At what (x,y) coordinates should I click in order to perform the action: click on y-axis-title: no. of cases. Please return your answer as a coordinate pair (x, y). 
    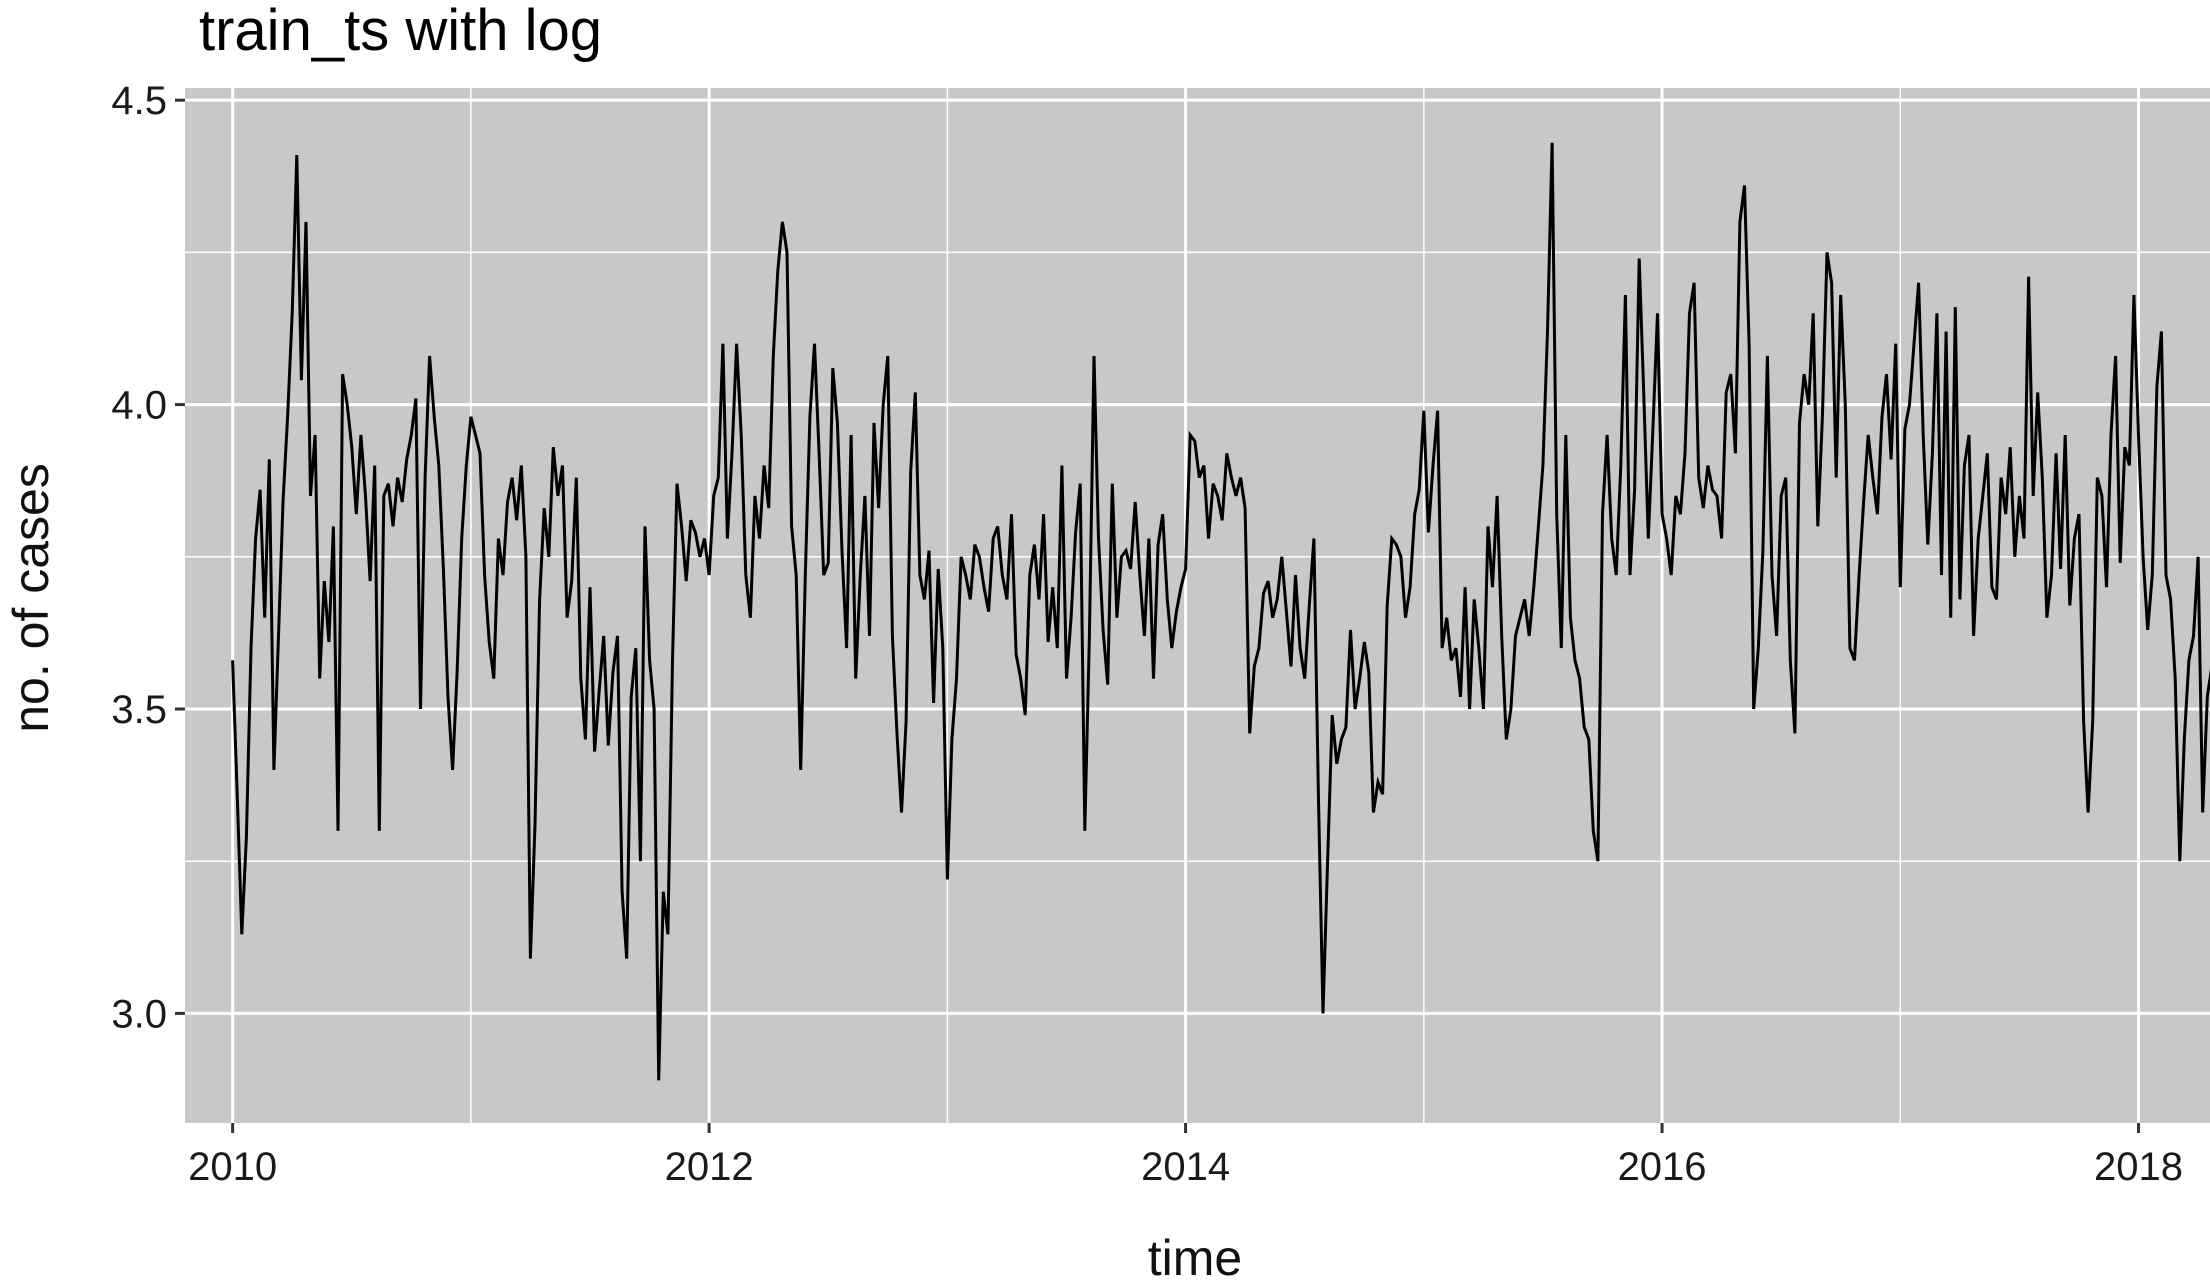
    Looking at the image, I should click on (31, 598).